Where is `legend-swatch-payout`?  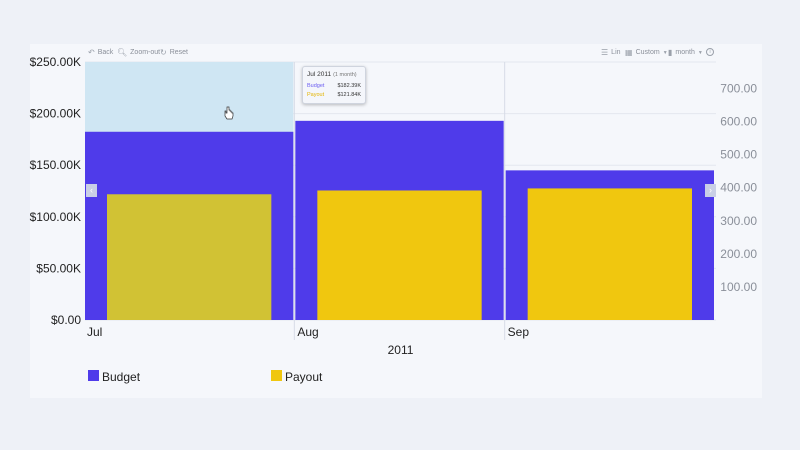
legend-swatch-payout is located at coordinates (276, 375).